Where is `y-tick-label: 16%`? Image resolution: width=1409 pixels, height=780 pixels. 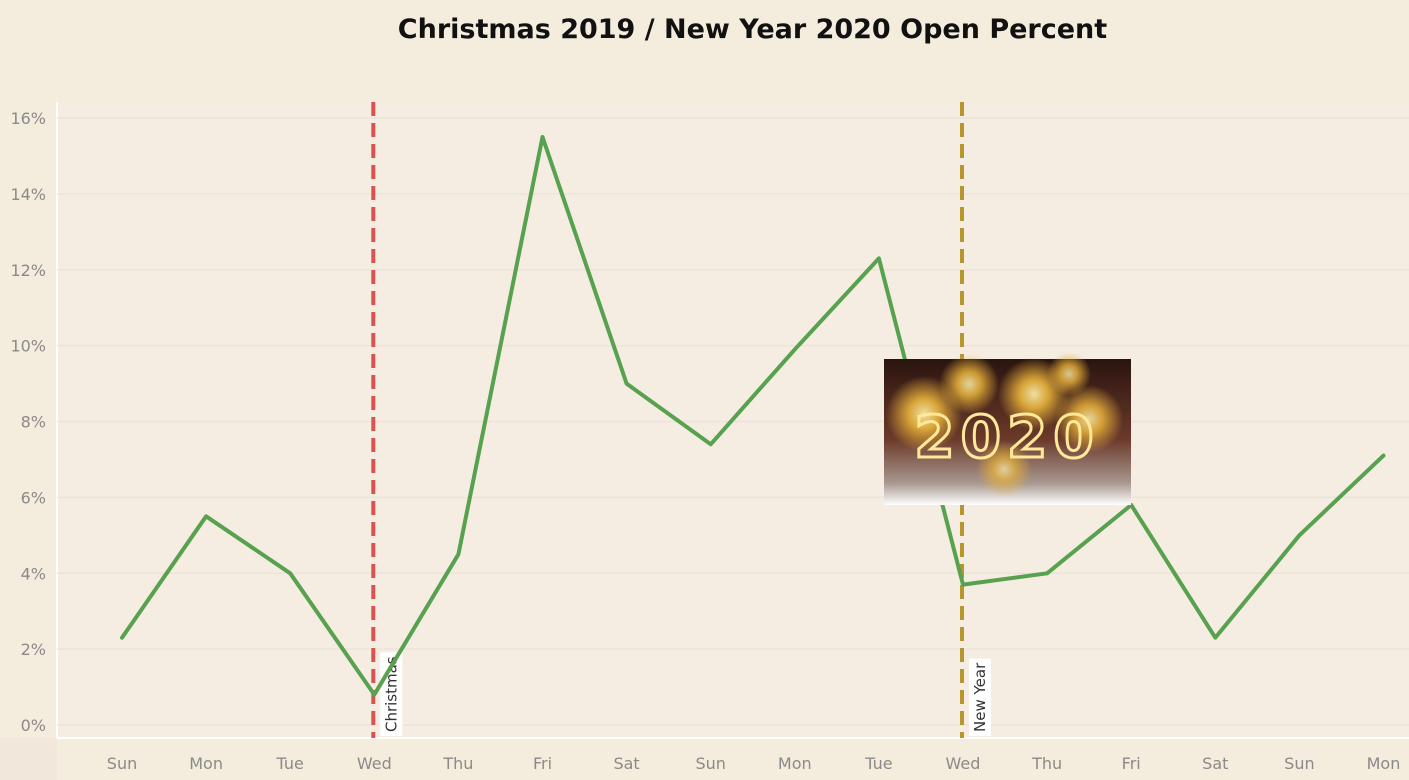
y-tick-label: 16% is located at coordinates (28, 118).